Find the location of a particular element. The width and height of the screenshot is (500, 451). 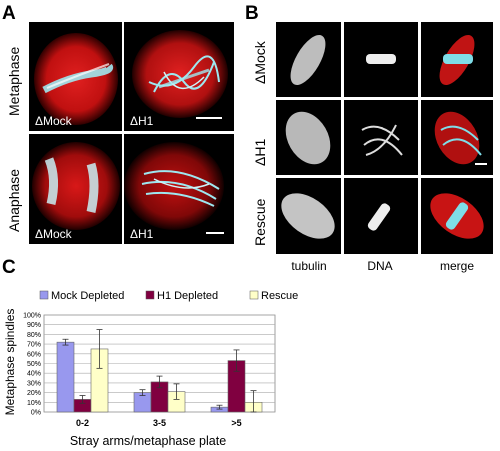

micrograph-a4-label: ΔH1 is located at coordinates (142, 234).